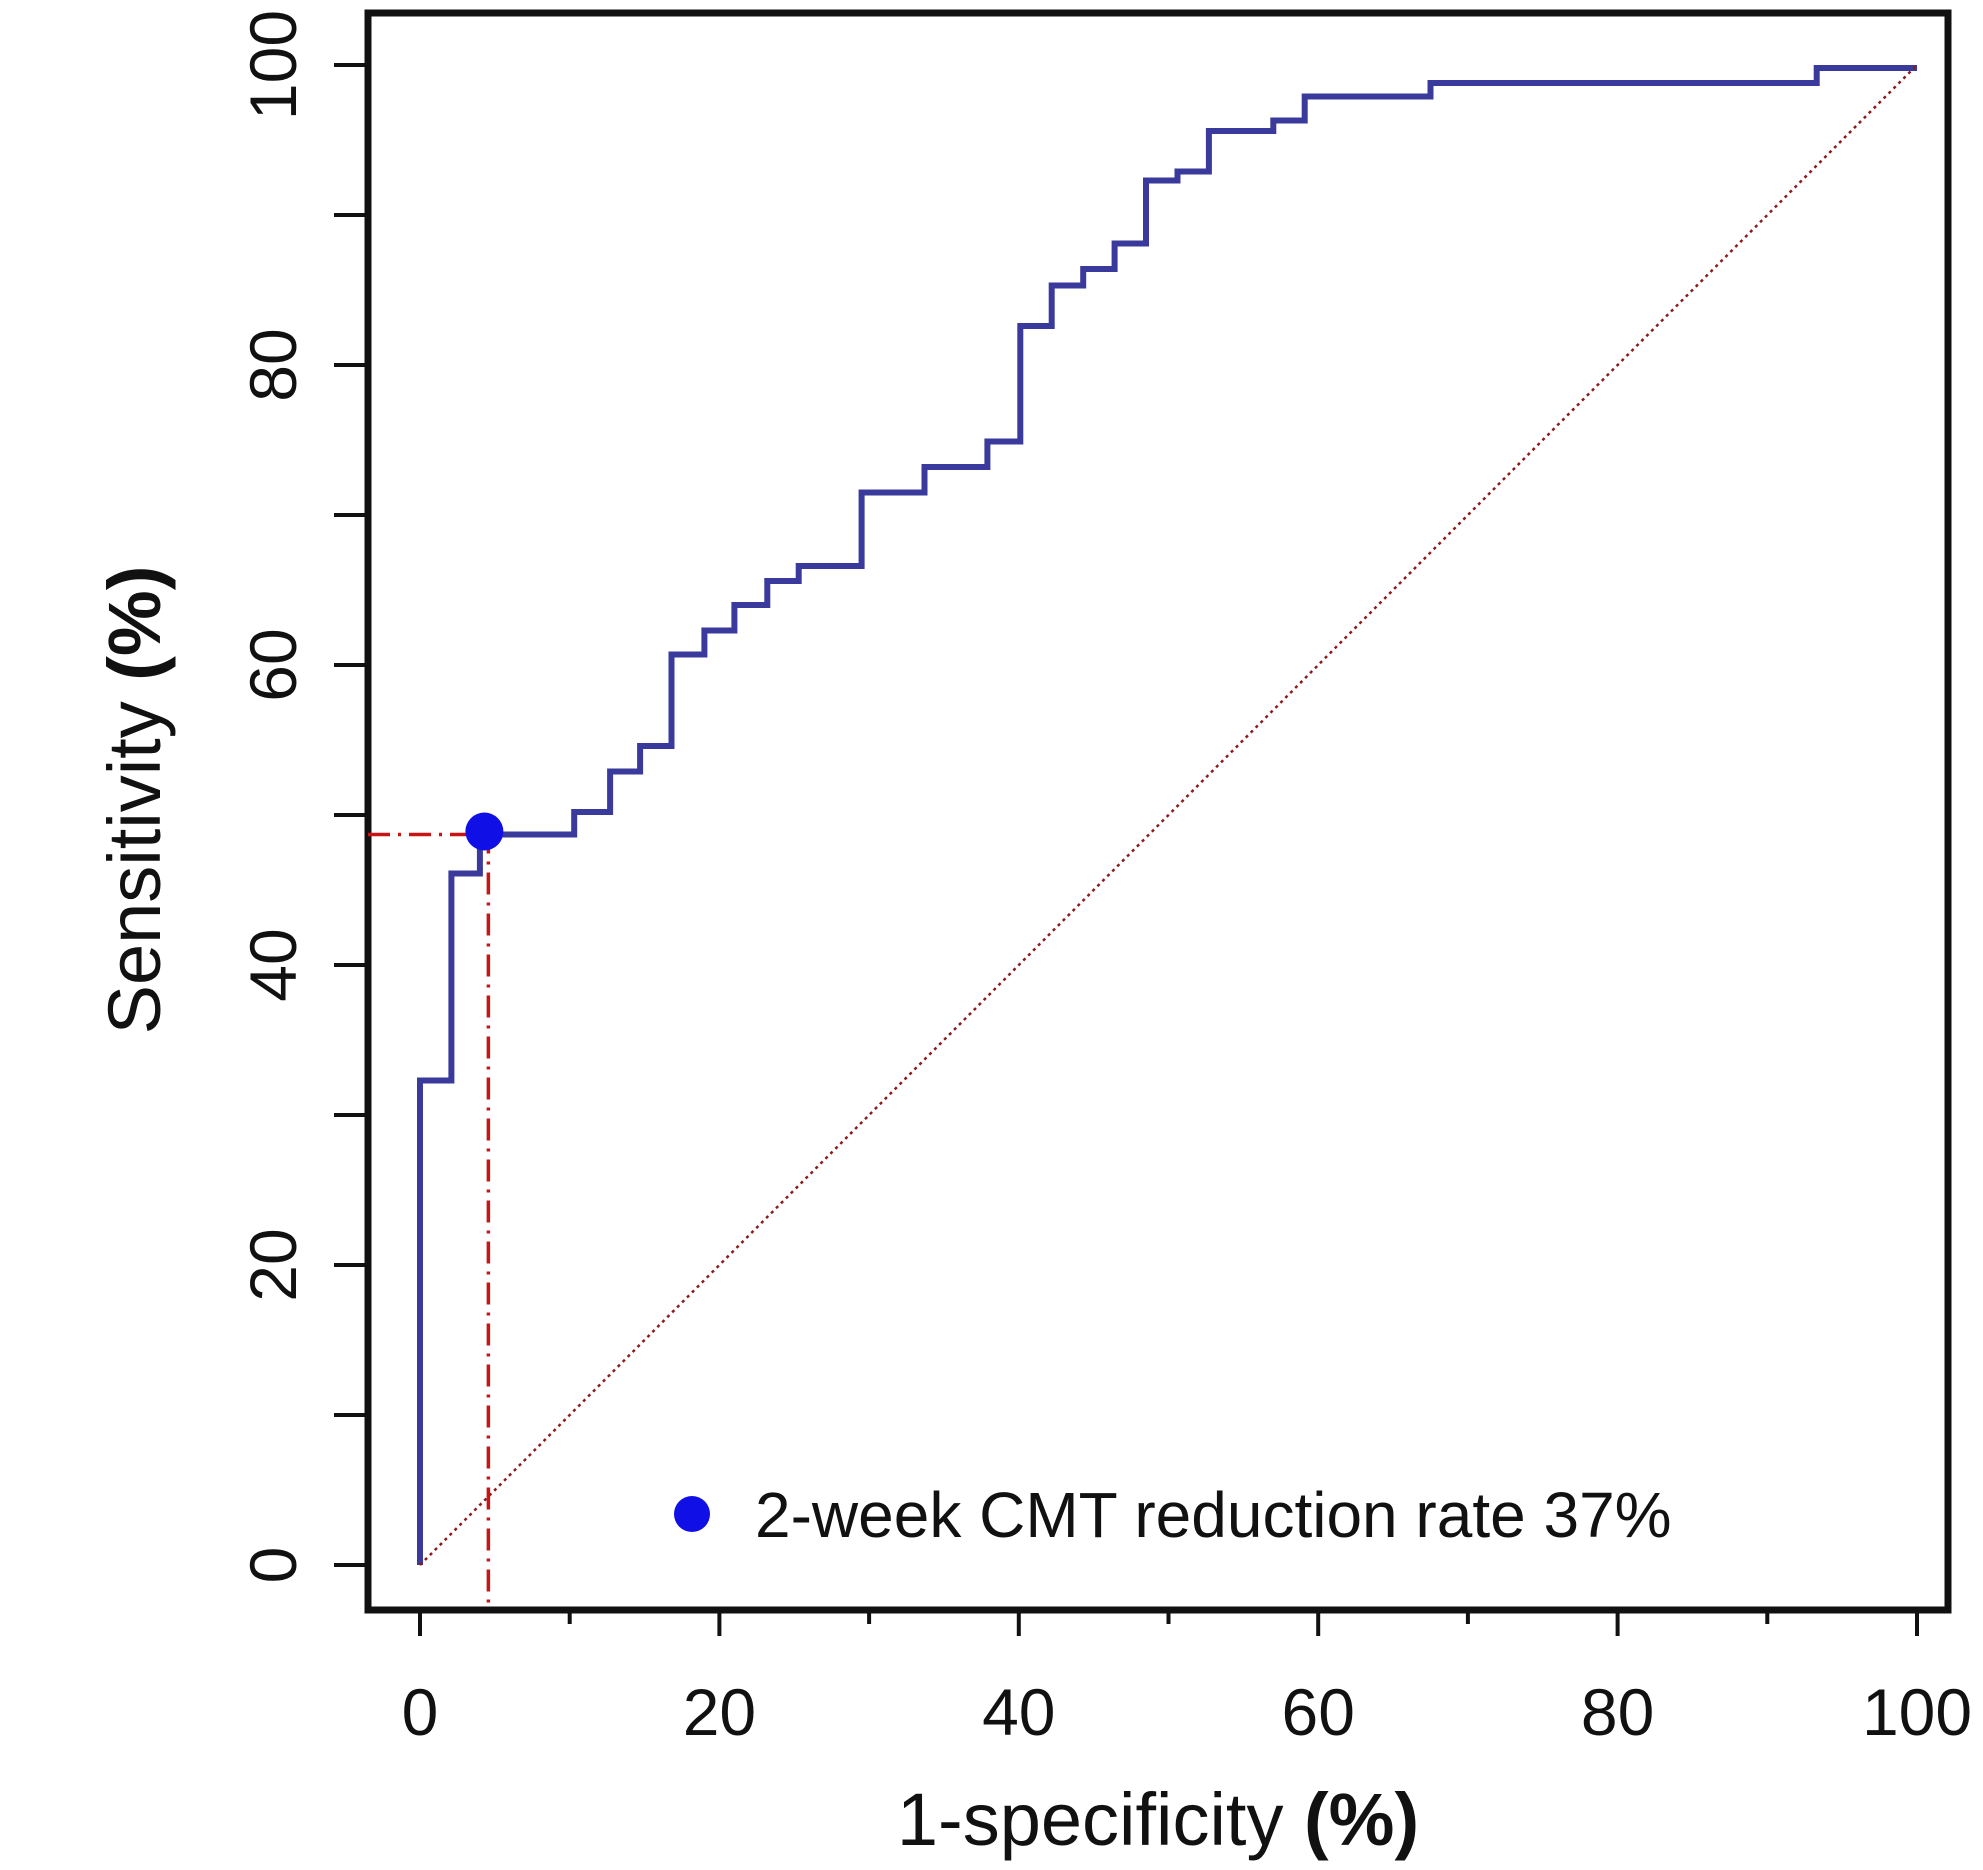 The height and width of the screenshot is (1870, 1983). Describe the element at coordinates (1361, 1819) in the screenshot. I see `x-axis-title-unit: (%)` at that location.